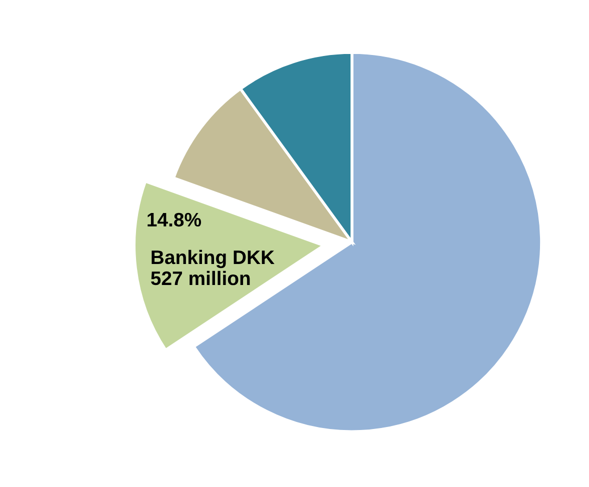  I want to click on data-label: 14.8%, so click(175, 219).